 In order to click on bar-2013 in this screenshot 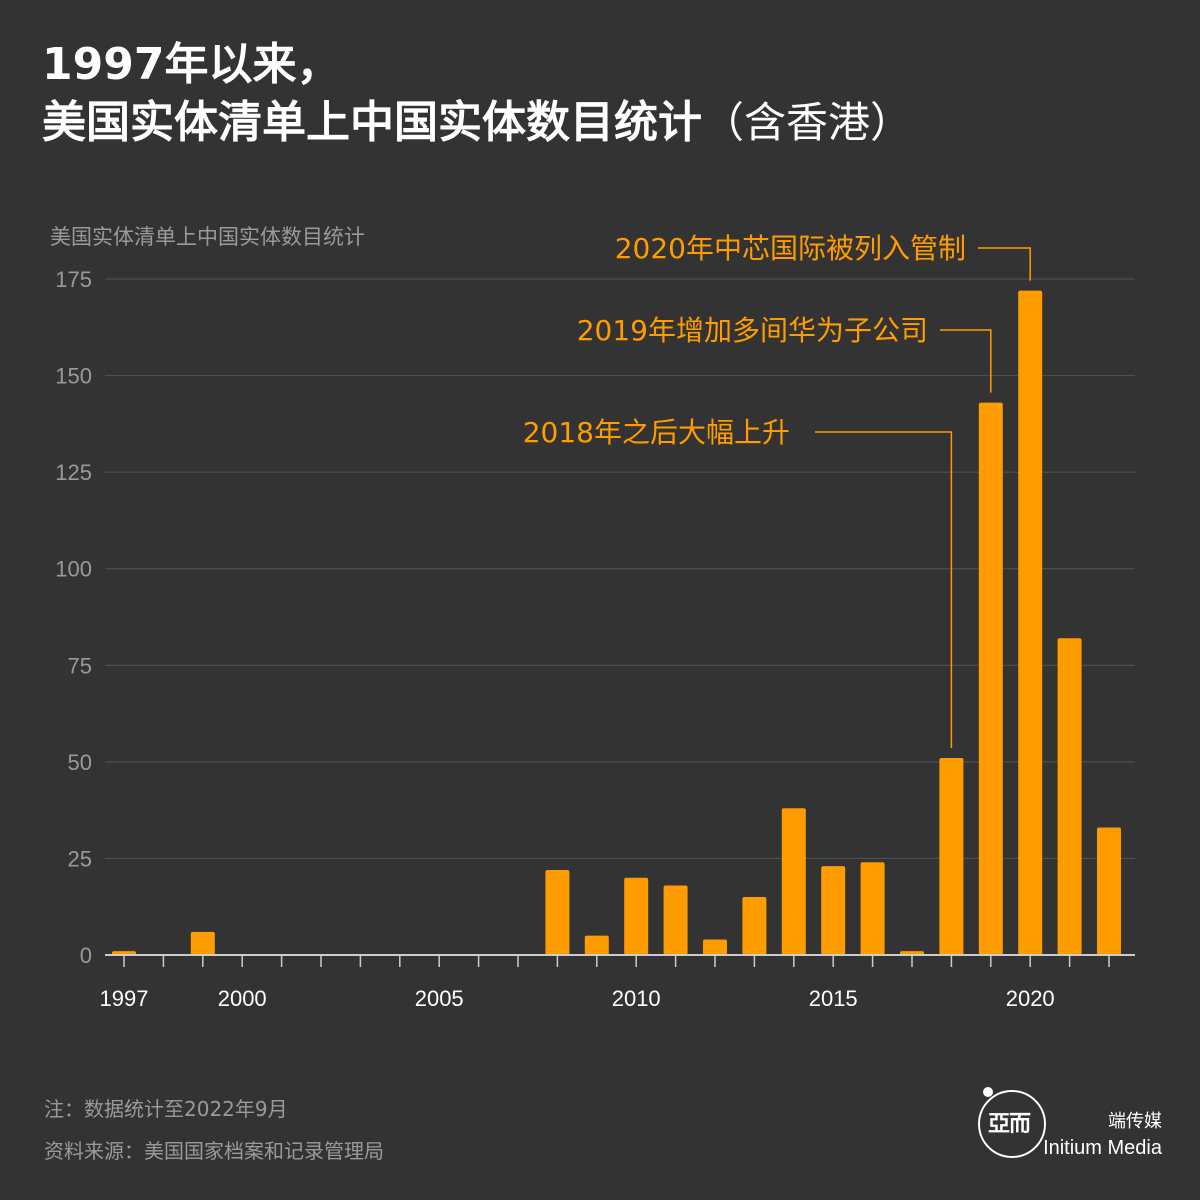, I will do `click(754, 926)`.